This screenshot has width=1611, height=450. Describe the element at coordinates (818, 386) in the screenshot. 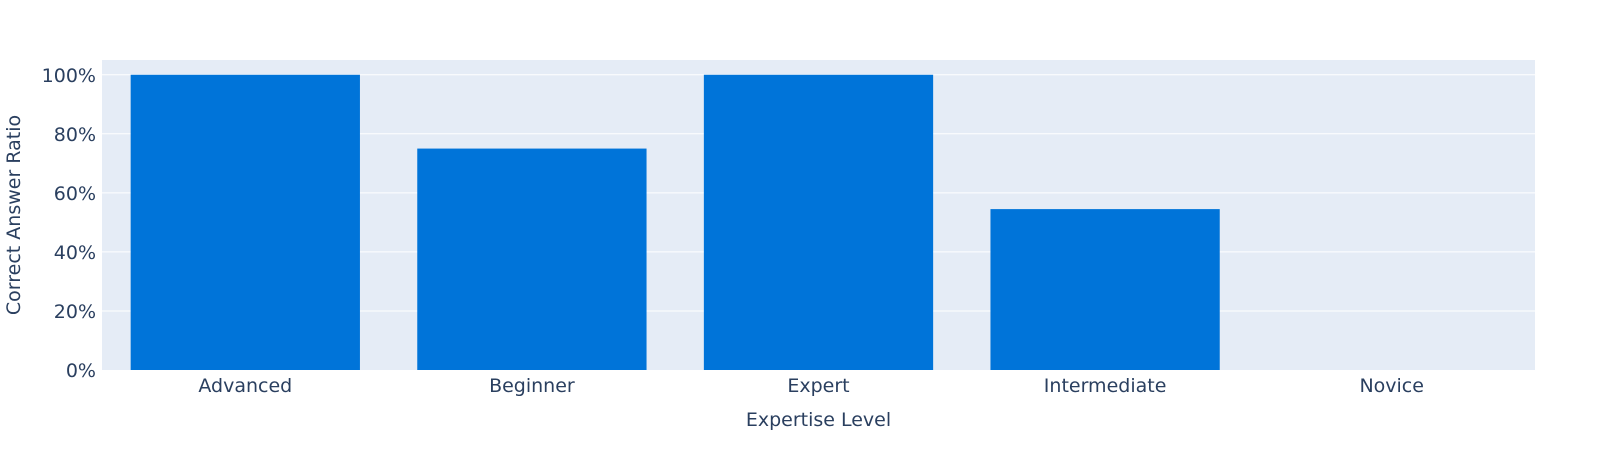

I see `x-tick-label-expert: Expert` at that location.